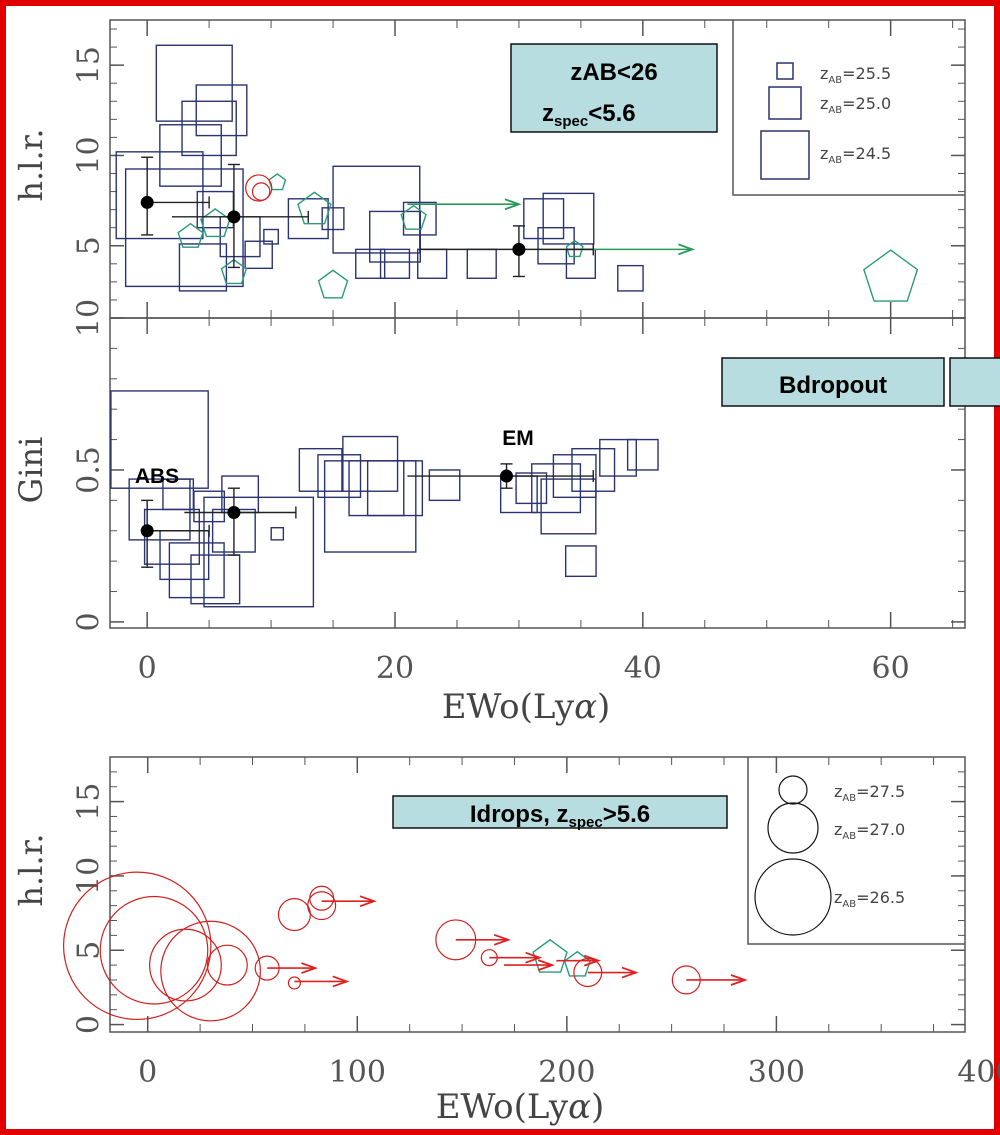  Describe the element at coordinates (776, 1072) in the screenshot. I see `x-tick-label: 300` at that location.